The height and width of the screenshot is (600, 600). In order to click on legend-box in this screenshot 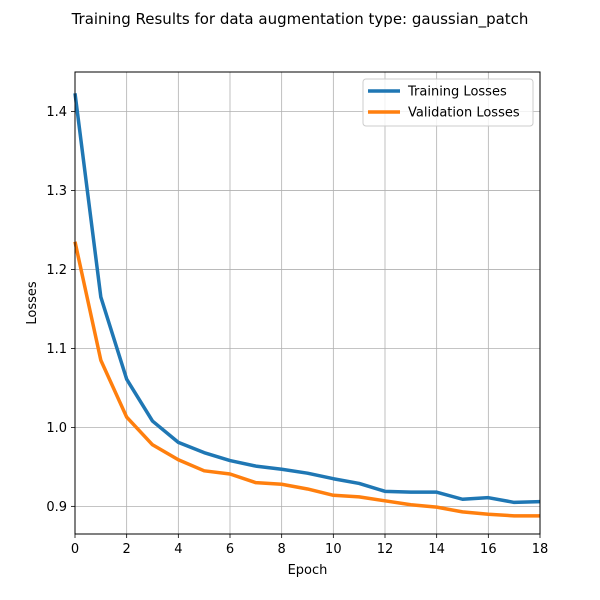, I will do `click(448, 102)`.